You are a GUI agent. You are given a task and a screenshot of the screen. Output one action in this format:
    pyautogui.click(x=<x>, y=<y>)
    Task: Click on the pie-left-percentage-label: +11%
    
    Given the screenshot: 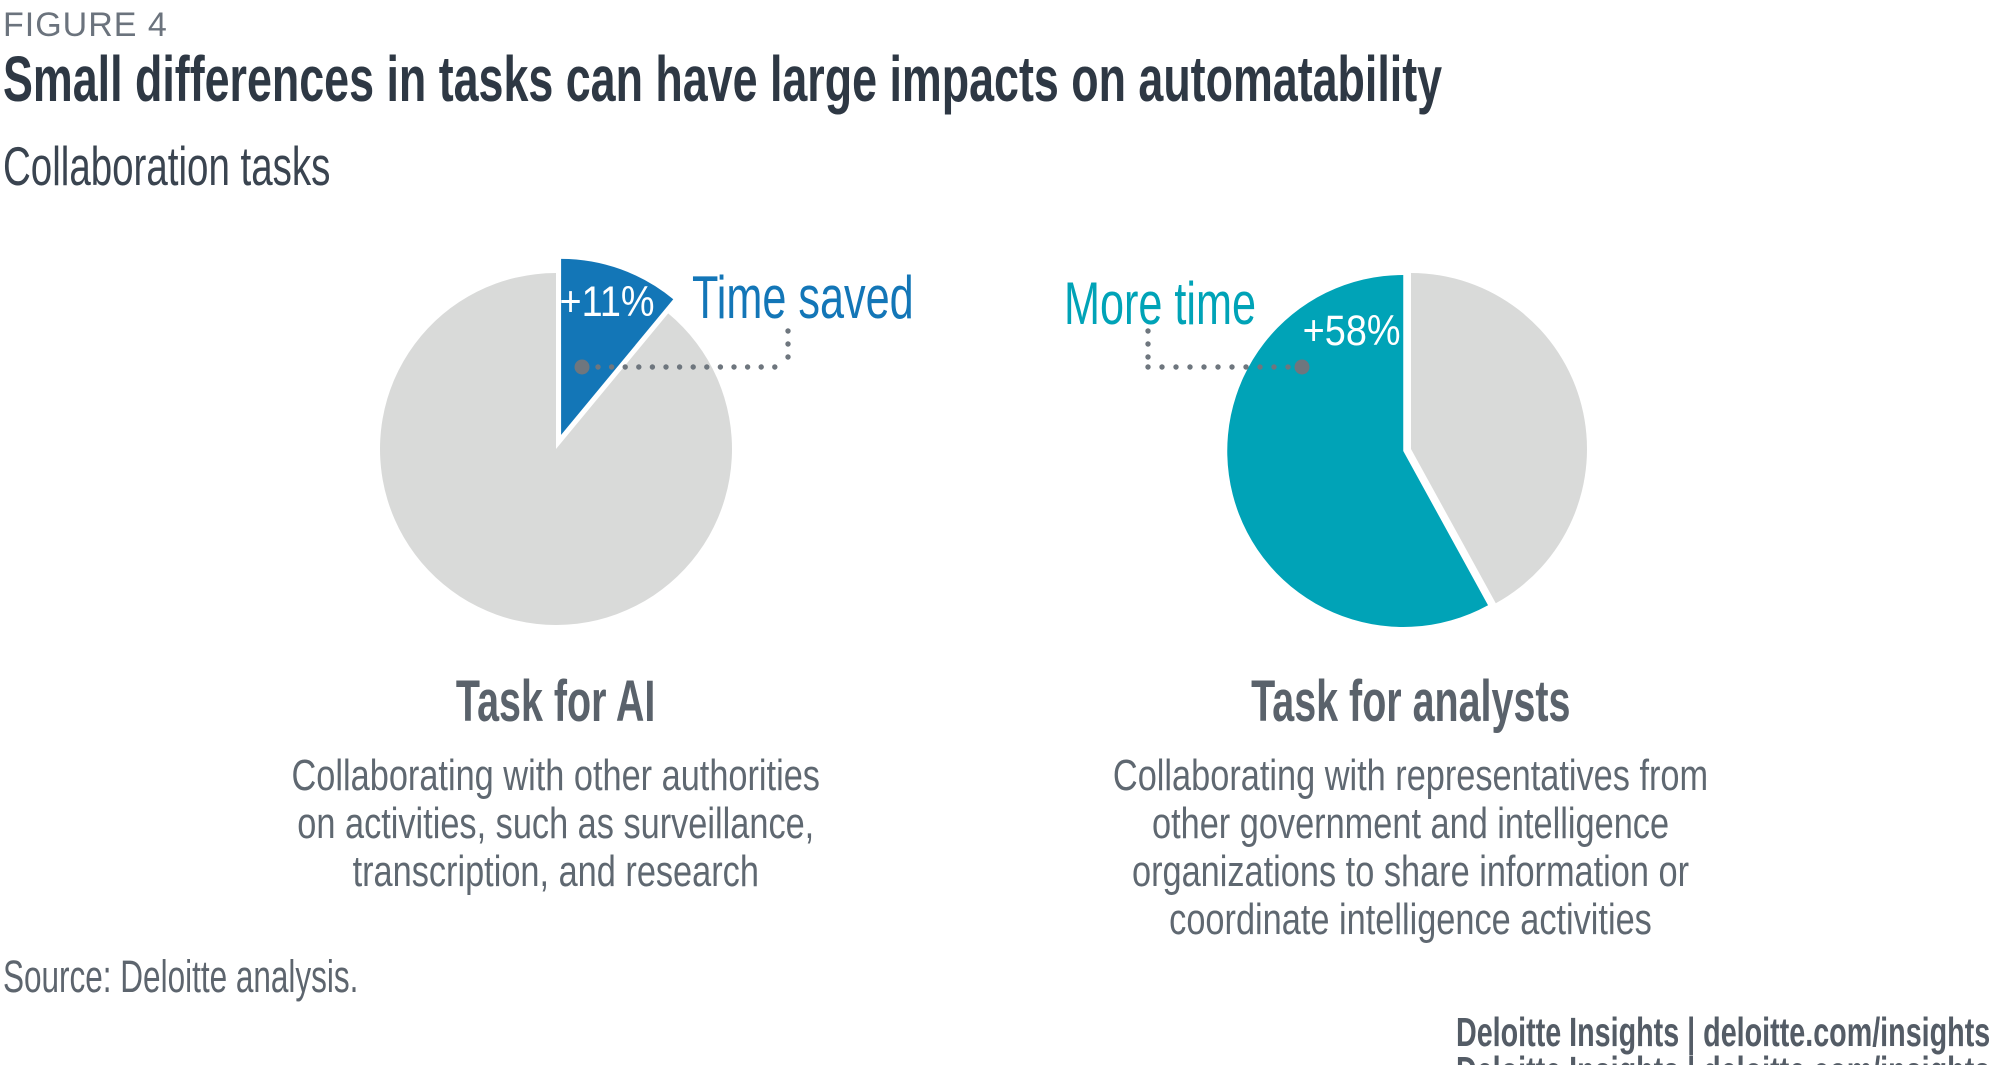 What is the action you would take?
    pyautogui.click(x=607, y=302)
    